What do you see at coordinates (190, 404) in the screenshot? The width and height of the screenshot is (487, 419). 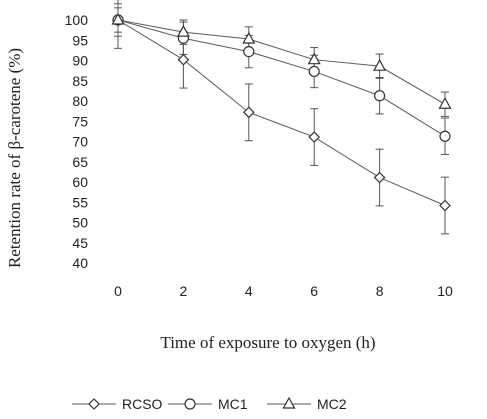 I see `legend-marker-mc1` at bounding box center [190, 404].